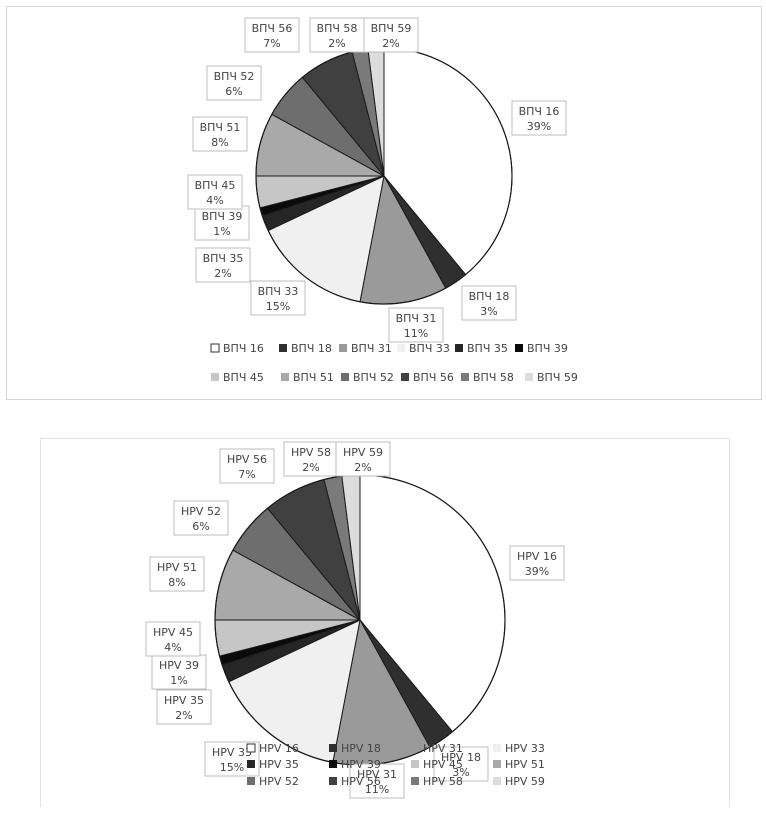 This screenshot has width=766, height=825. I want to click on legend-item: ВПЧ 52, so click(367, 377).